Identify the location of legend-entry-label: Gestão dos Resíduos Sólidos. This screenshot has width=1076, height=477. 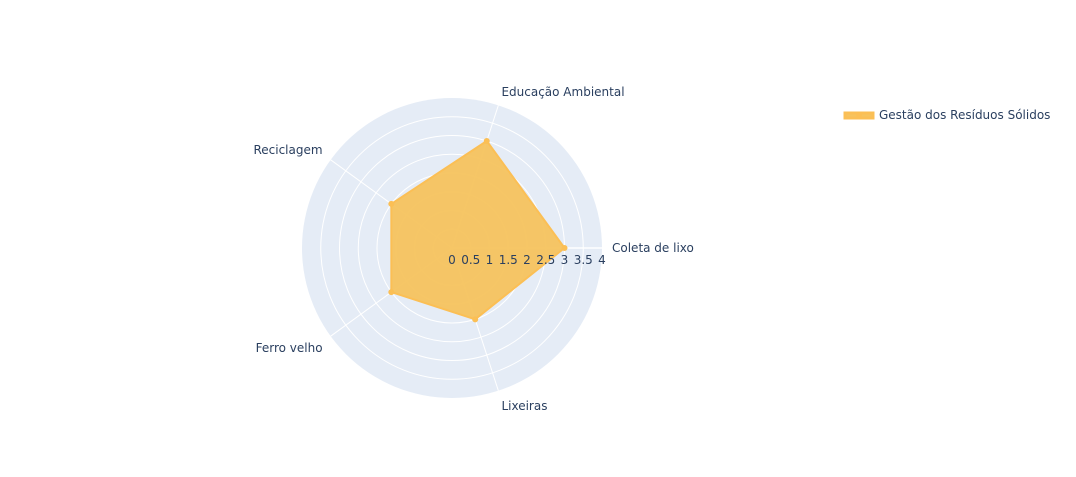
(964, 115).